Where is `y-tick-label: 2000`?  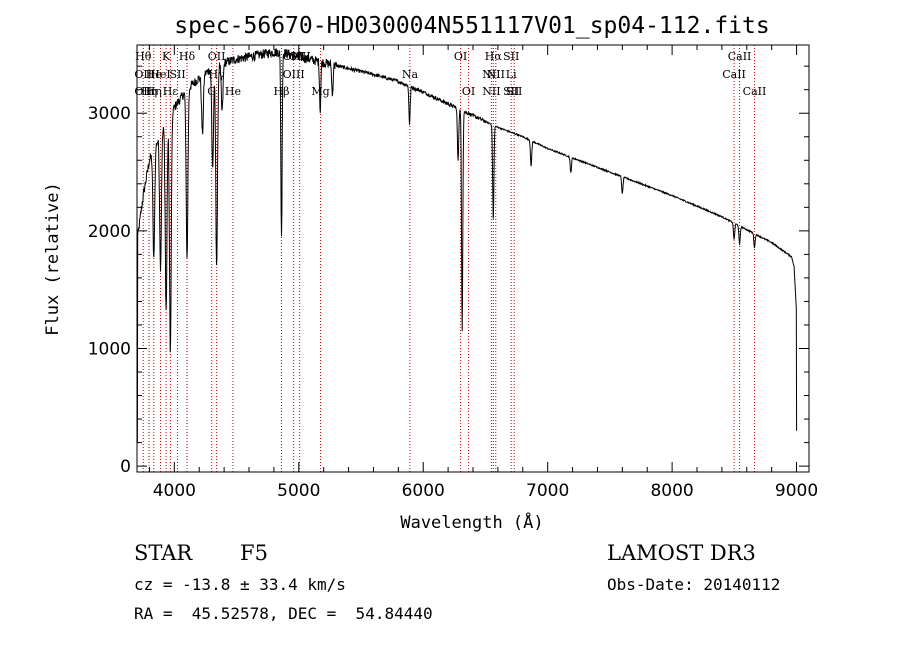 y-tick-label: 2000 is located at coordinates (109, 232).